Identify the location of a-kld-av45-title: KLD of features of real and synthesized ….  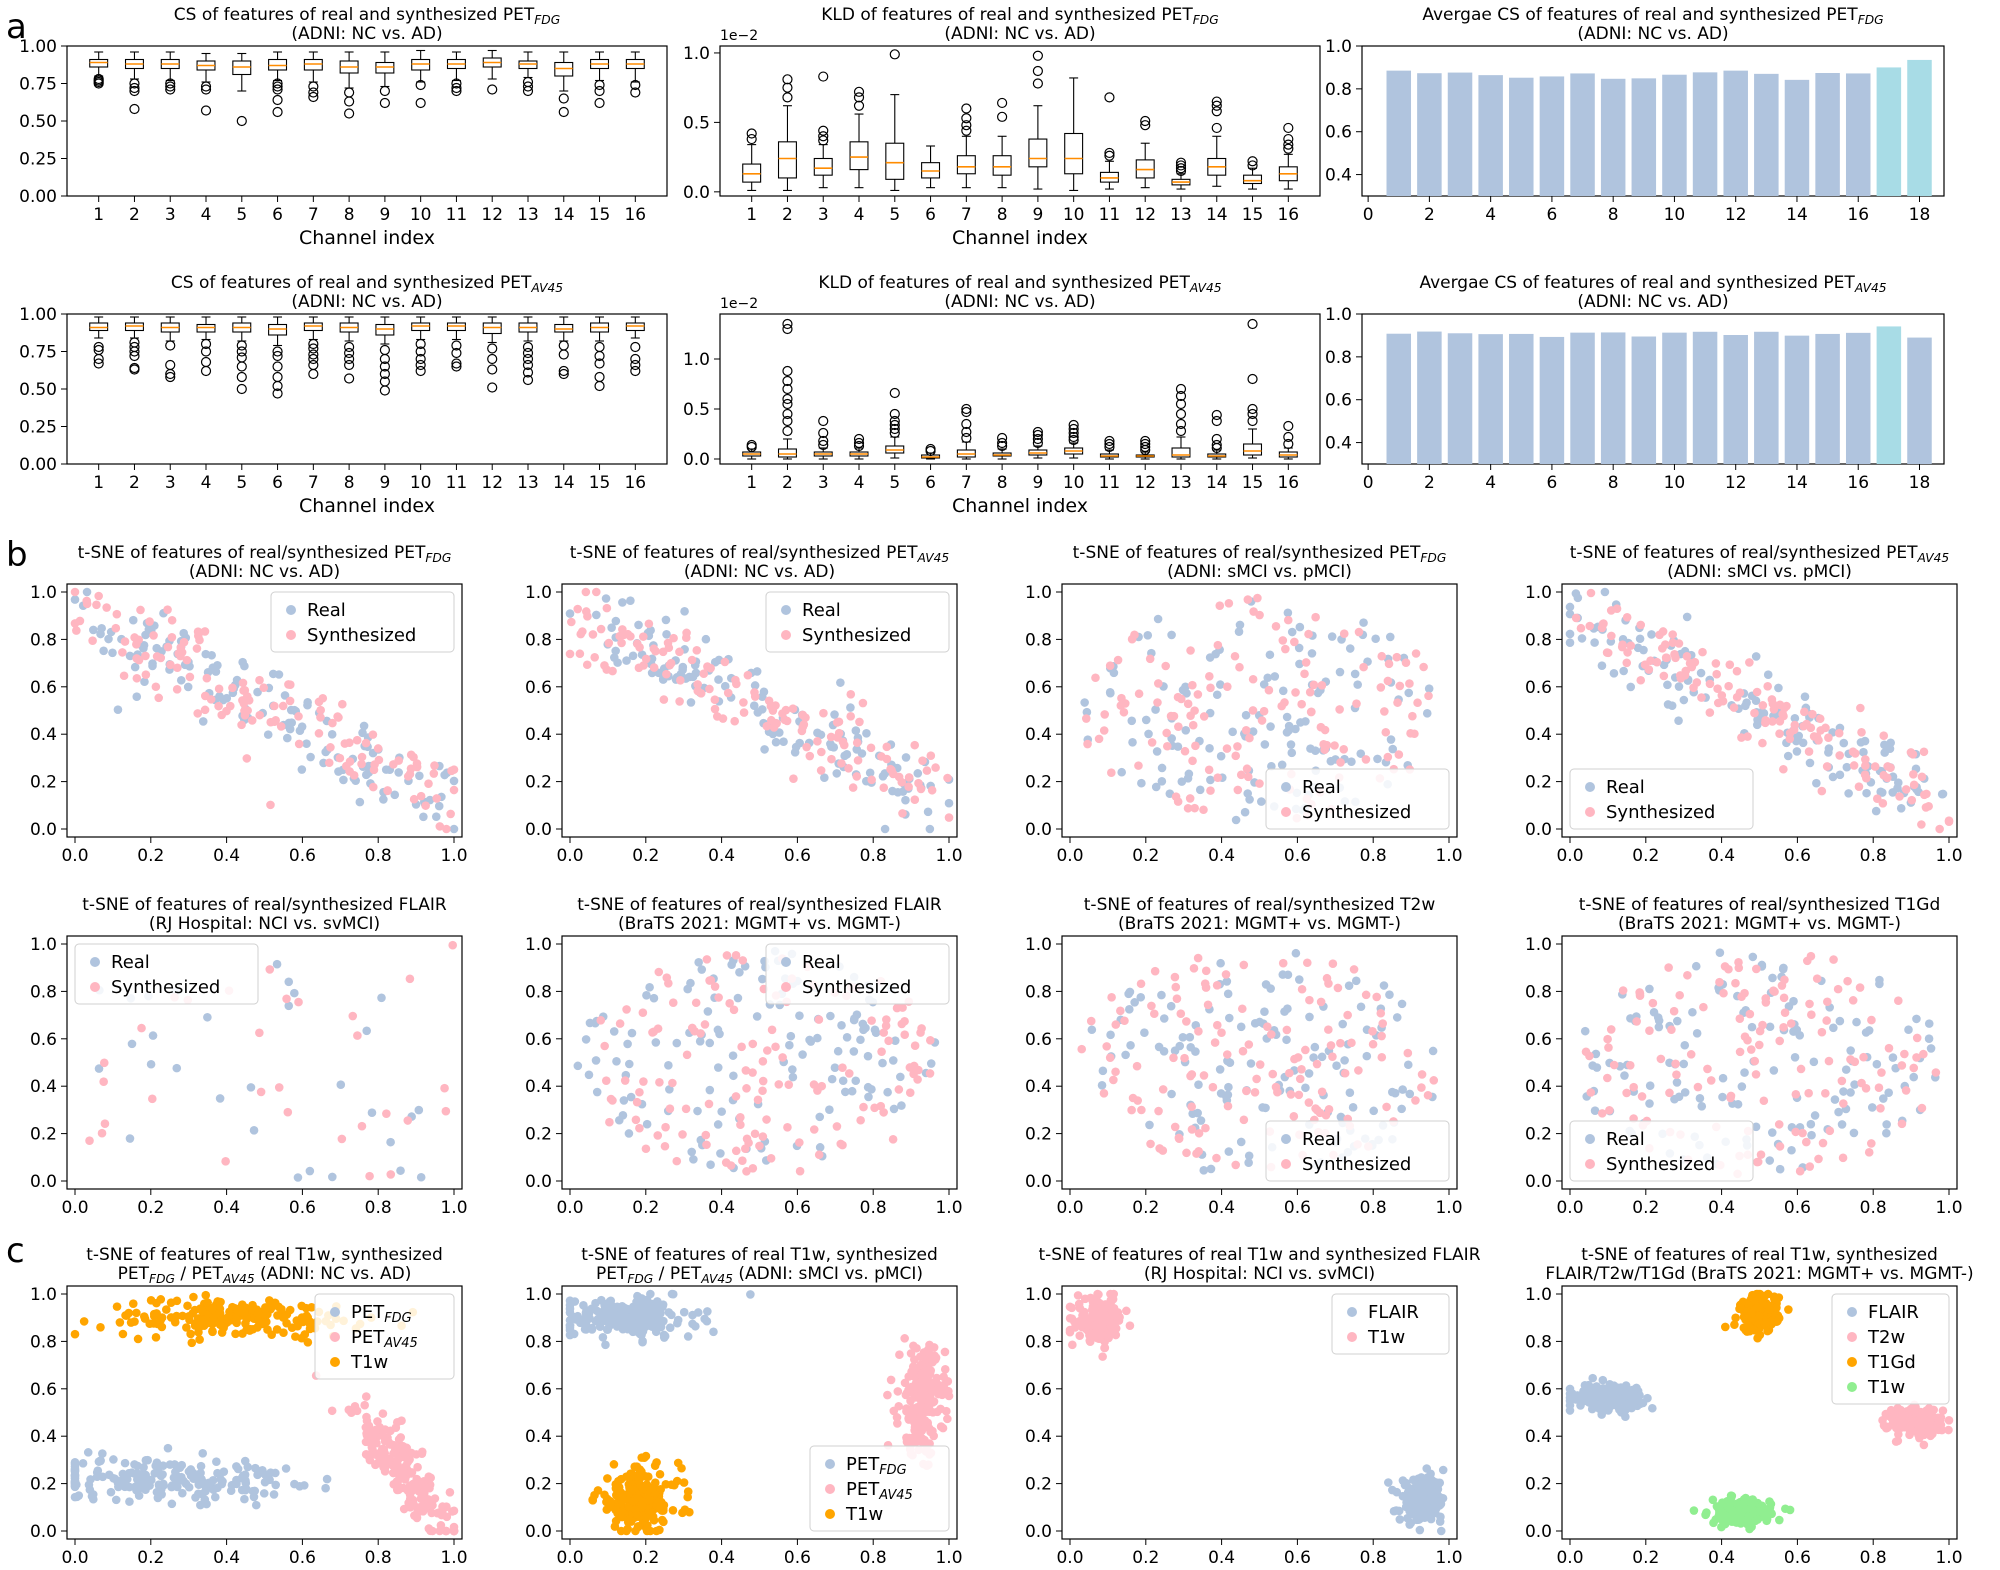
(1019, 284).